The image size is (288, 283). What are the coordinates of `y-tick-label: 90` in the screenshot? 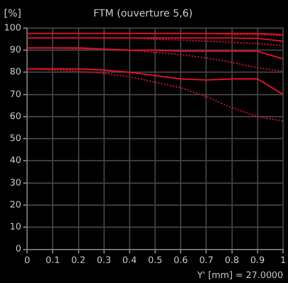 It's located at (16, 50).